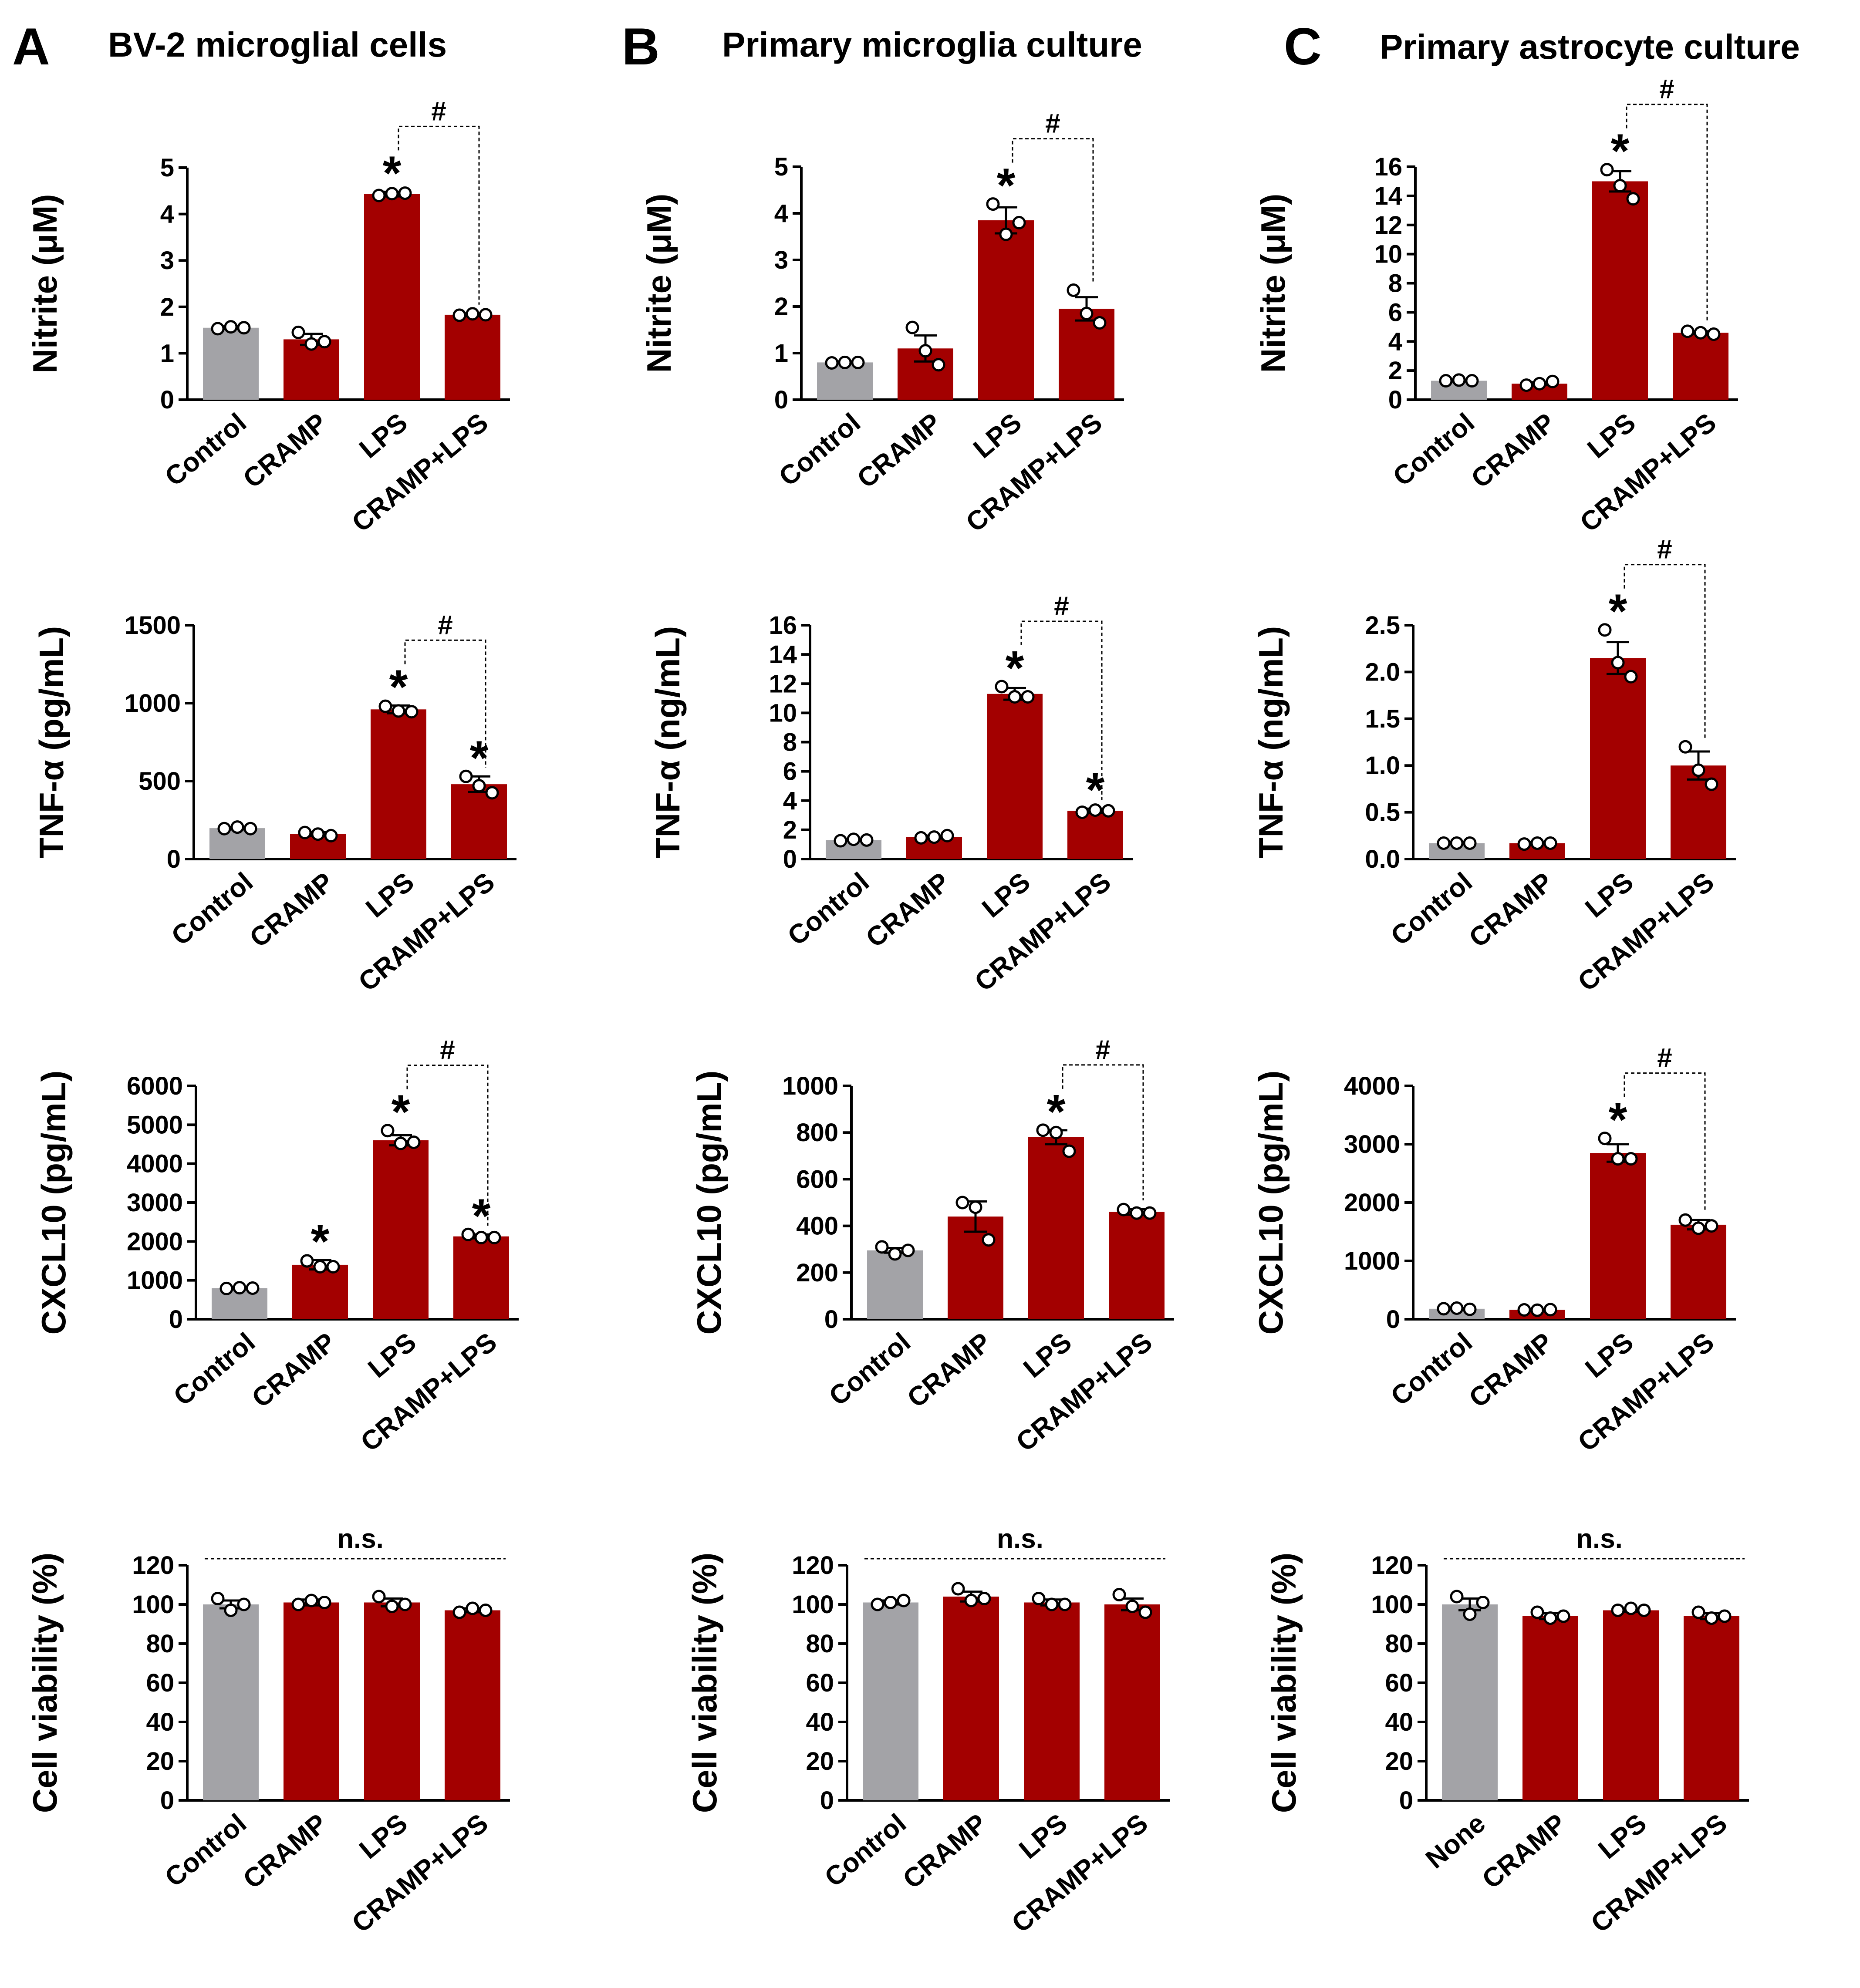 This screenshot has height=1988, width=1860. What do you see at coordinates (817, 1133) in the screenshot?
I see `y-tick-label: 800` at bounding box center [817, 1133].